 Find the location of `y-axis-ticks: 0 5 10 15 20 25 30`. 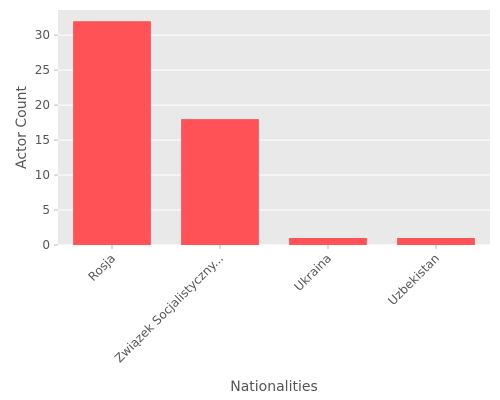

y-axis-ticks: 0 5 10 15 20 25 30 is located at coordinates (46, 140).